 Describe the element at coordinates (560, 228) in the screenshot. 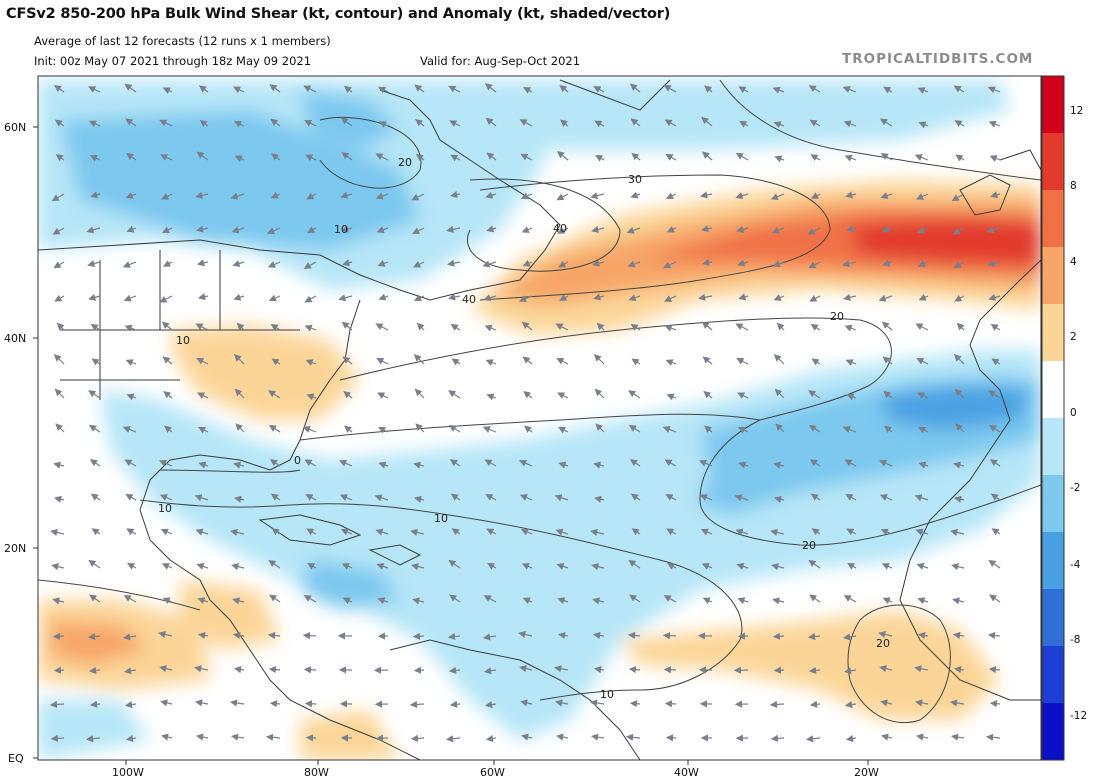

I see `contour-label: 40` at that location.